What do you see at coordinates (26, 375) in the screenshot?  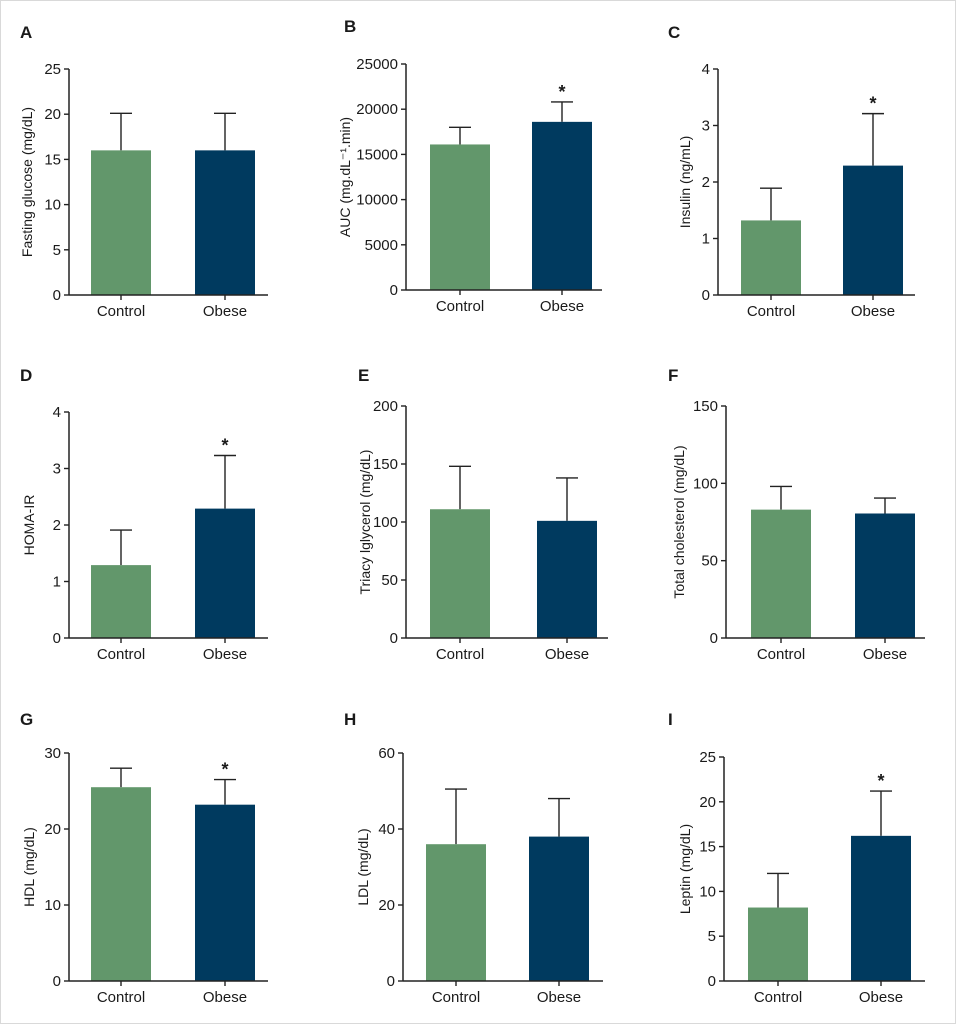 I see `panel-d-letter: D` at bounding box center [26, 375].